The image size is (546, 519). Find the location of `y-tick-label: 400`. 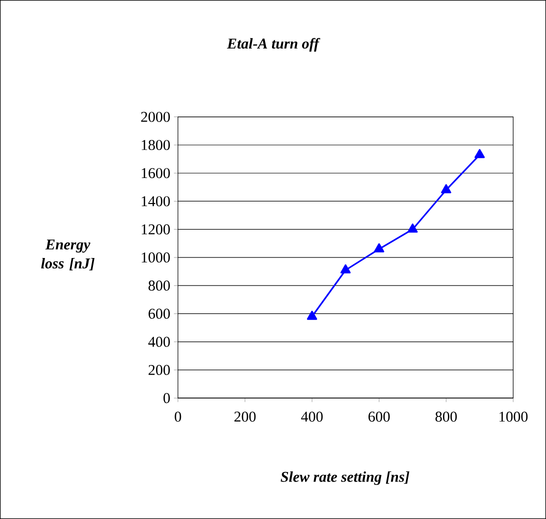

y-tick-label: 400 is located at coordinates (159, 341).